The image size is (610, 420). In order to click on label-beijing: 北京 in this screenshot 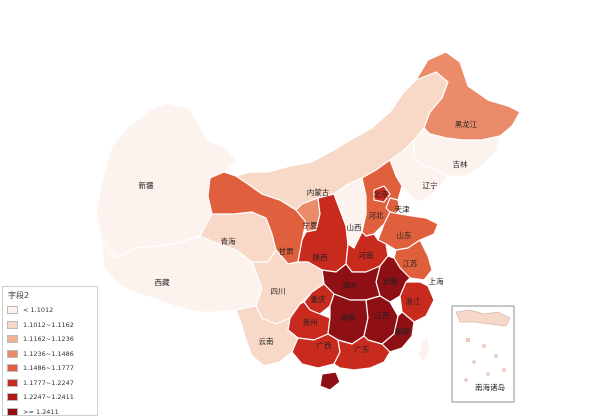, I will do `click(381, 194)`.